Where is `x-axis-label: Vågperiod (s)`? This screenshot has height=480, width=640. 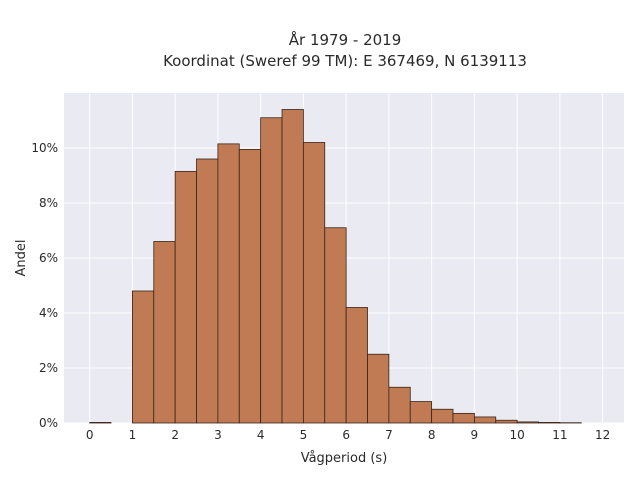 x-axis-label: Vågperiod (s) is located at coordinates (344, 458).